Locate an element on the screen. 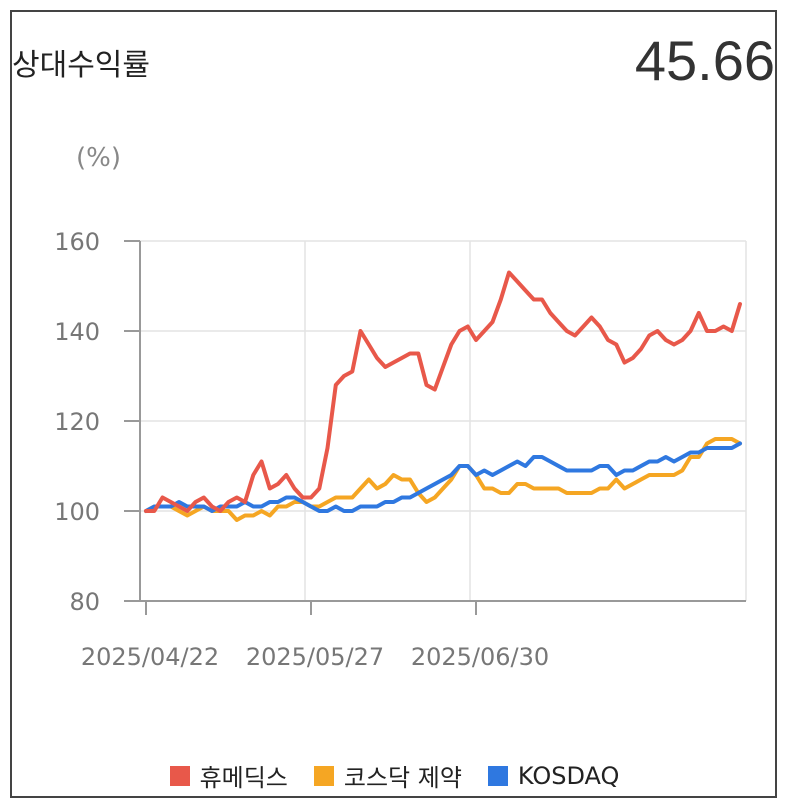  tick-label-x-0: 2025/04/22 is located at coordinates (150, 657).